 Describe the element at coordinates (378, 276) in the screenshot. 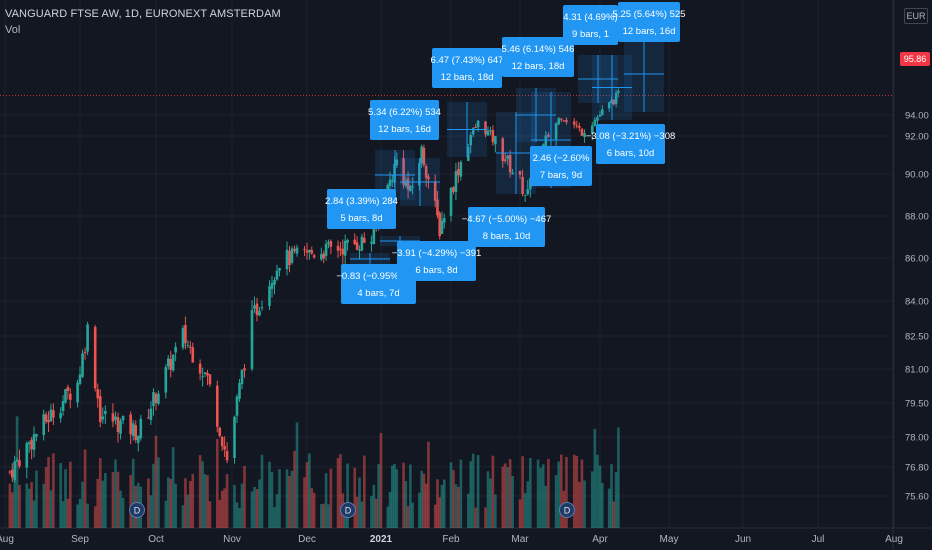

I see `measure-label-line1: −0.83 (−0.95%) −83` at that location.